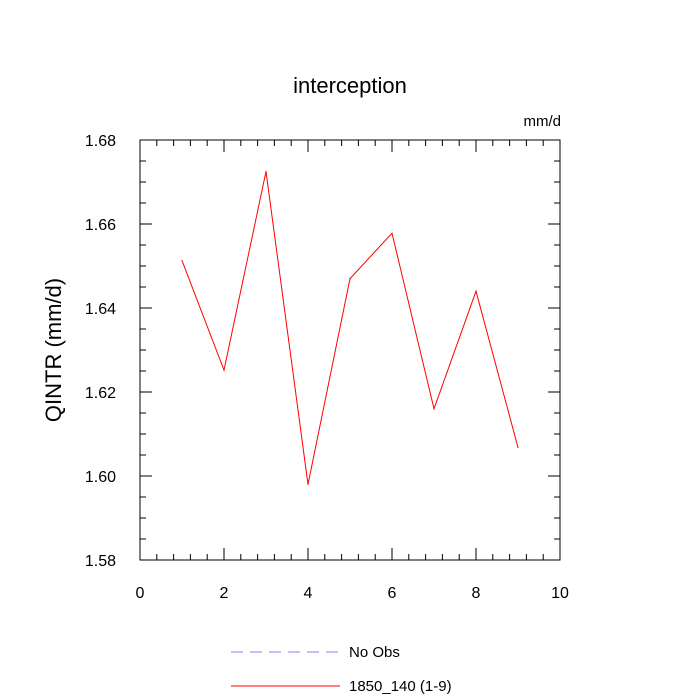 The image size is (700, 700). What do you see at coordinates (100, 351) in the screenshot?
I see `y-tick-labels: 1.58 1.60 1.62 1.64 1.66 1.68` at bounding box center [100, 351].